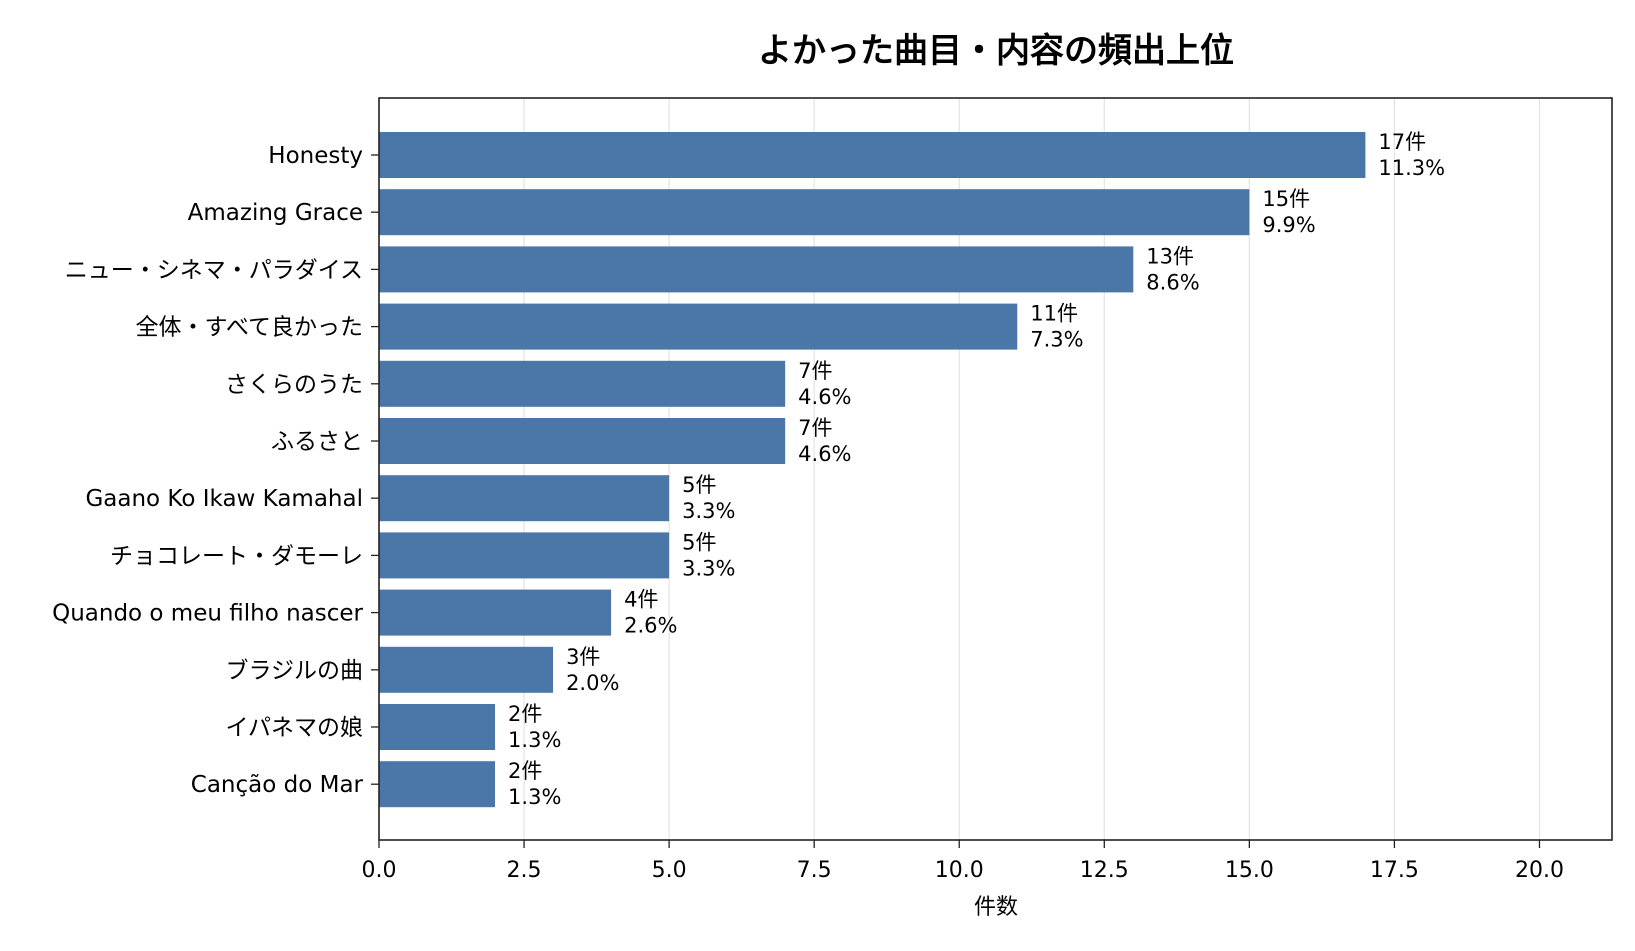  I want to click on y-tick-label: さくらのうた, so click(294, 385).